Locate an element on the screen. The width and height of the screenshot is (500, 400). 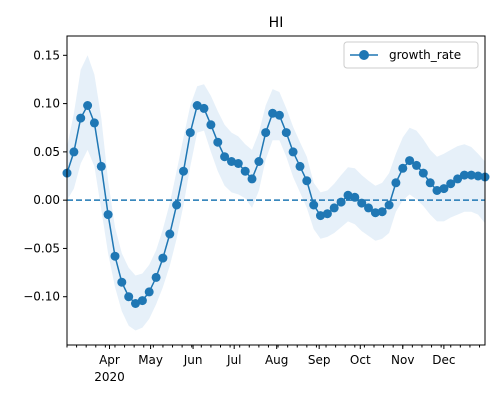
x-tick-sublabel: 2020 is located at coordinates (109, 377).